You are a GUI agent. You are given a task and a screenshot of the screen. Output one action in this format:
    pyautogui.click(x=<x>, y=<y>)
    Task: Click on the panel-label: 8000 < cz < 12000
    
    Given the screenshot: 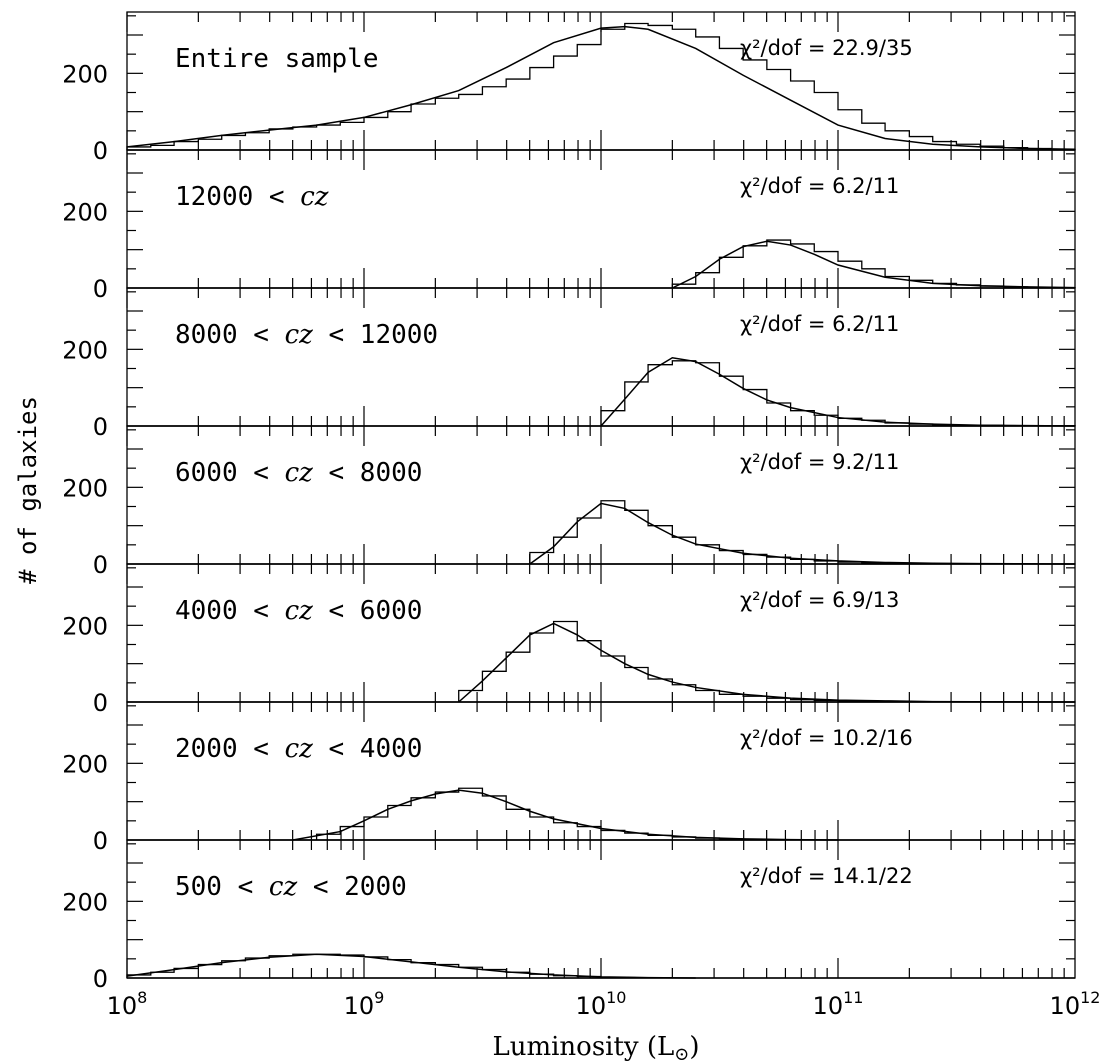 What is the action you would take?
    pyautogui.click(x=306, y=335)
    